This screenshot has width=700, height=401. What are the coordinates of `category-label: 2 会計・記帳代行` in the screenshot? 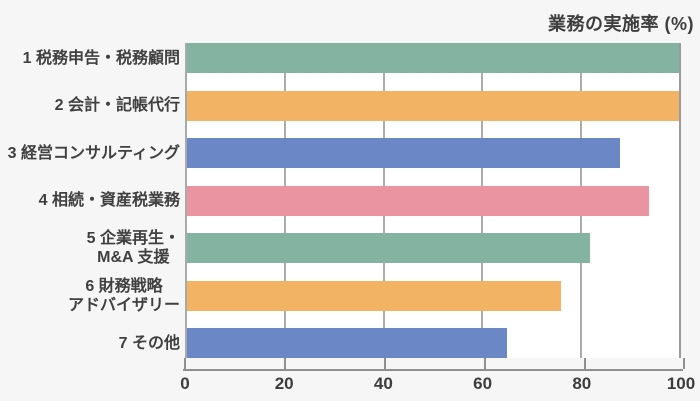 It's located at (117, 105).